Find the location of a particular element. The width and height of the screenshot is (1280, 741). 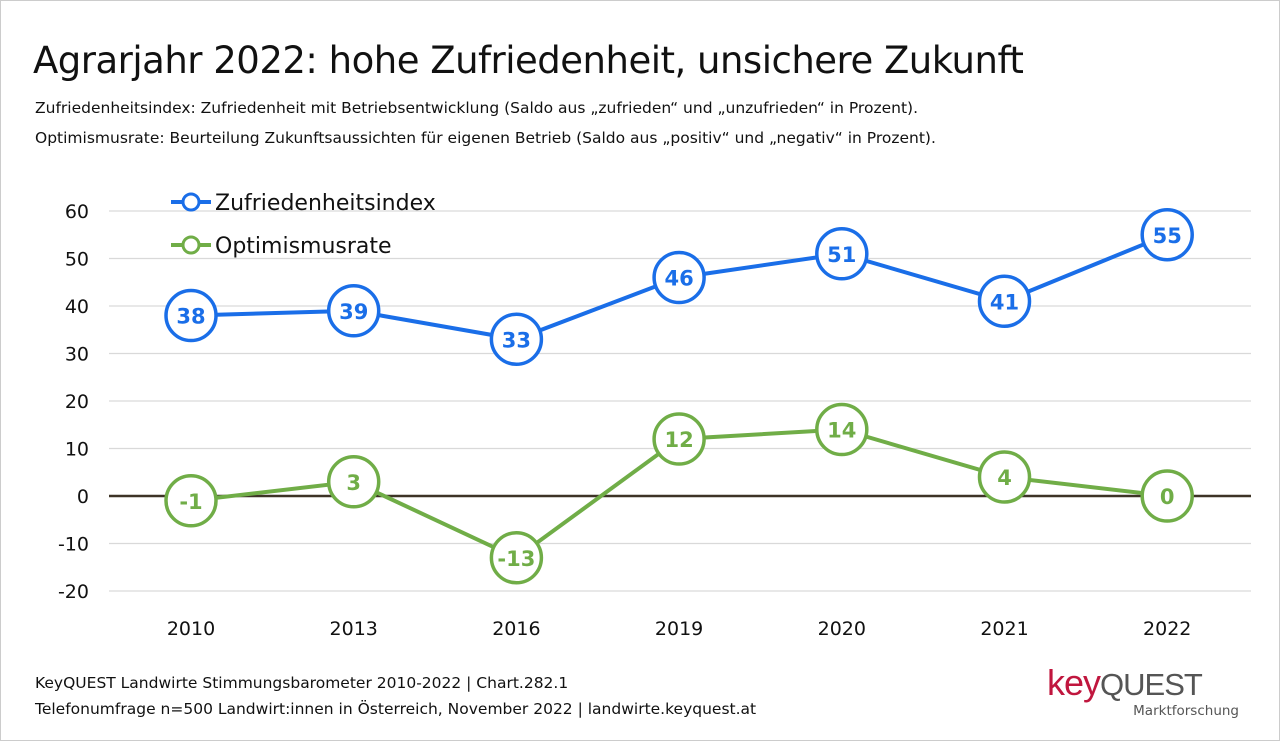

legend-label: Optimismusrate is located at coordinates (303, 246).